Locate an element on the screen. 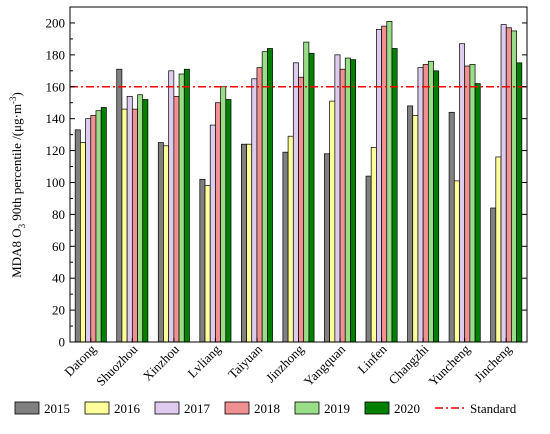 Image resolution: width=550 pixels, height=434 pixels. bar-jincheng-2015 is located at coordinates (493, 275).